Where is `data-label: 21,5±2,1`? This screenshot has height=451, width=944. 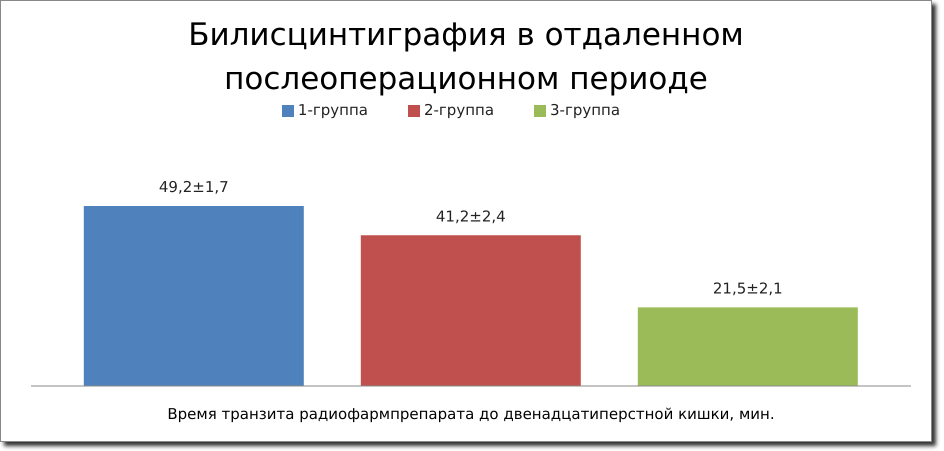
data-label: 21,5±2,1 is located at coordinates (747, 288).